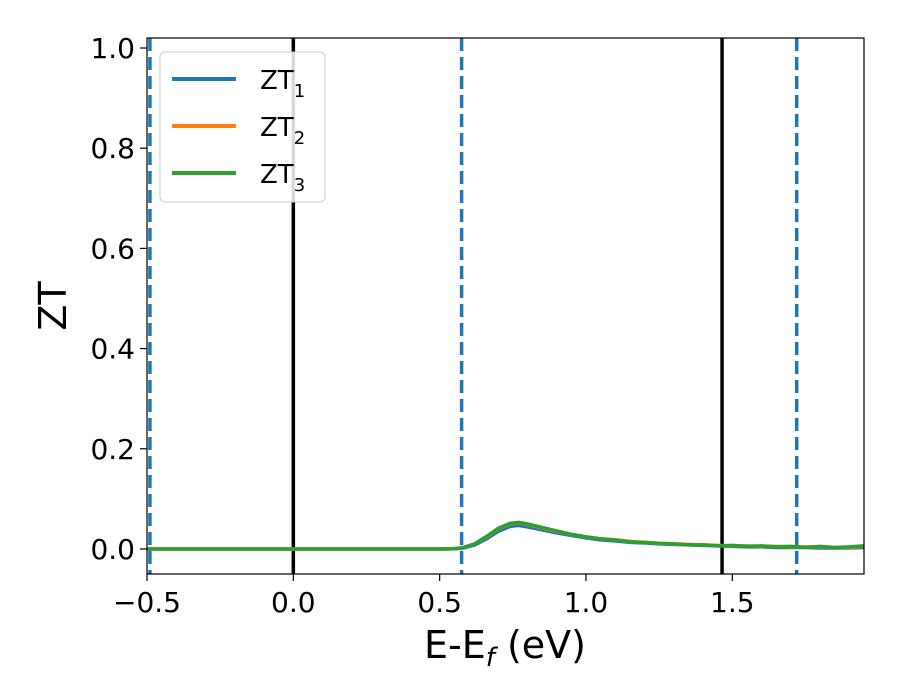  I want to click on y-axis-title: ZT, so click(53, 306).